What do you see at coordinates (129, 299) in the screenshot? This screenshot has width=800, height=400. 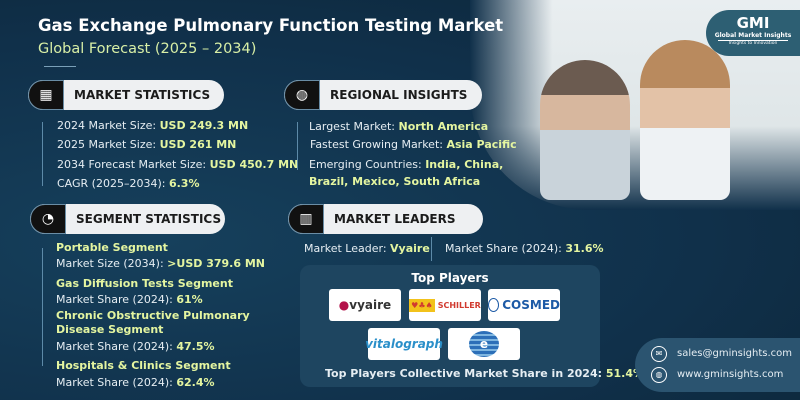 I see `segment-item: Market Share (2024): 61%` at bounding box center [129, 299].